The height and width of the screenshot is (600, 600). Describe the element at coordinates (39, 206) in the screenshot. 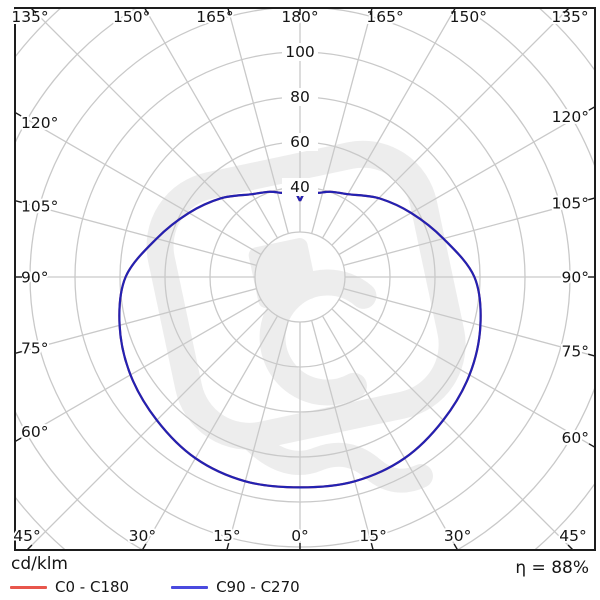

I see `angle-label-105-left: 105°` at that location.